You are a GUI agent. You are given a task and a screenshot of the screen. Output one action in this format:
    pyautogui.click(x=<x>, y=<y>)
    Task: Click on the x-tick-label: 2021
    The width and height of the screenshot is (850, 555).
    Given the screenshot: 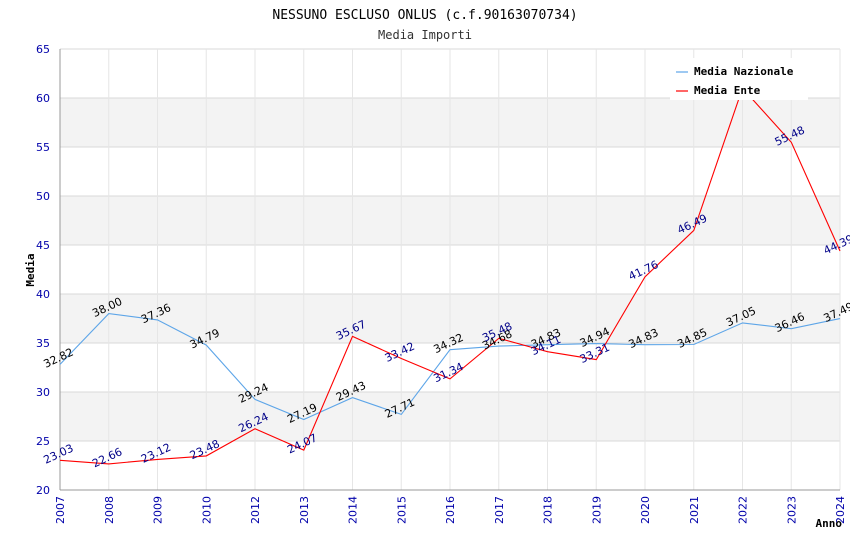 What is the action you would take?
    pyautogui.click(x=694, y=510)
    